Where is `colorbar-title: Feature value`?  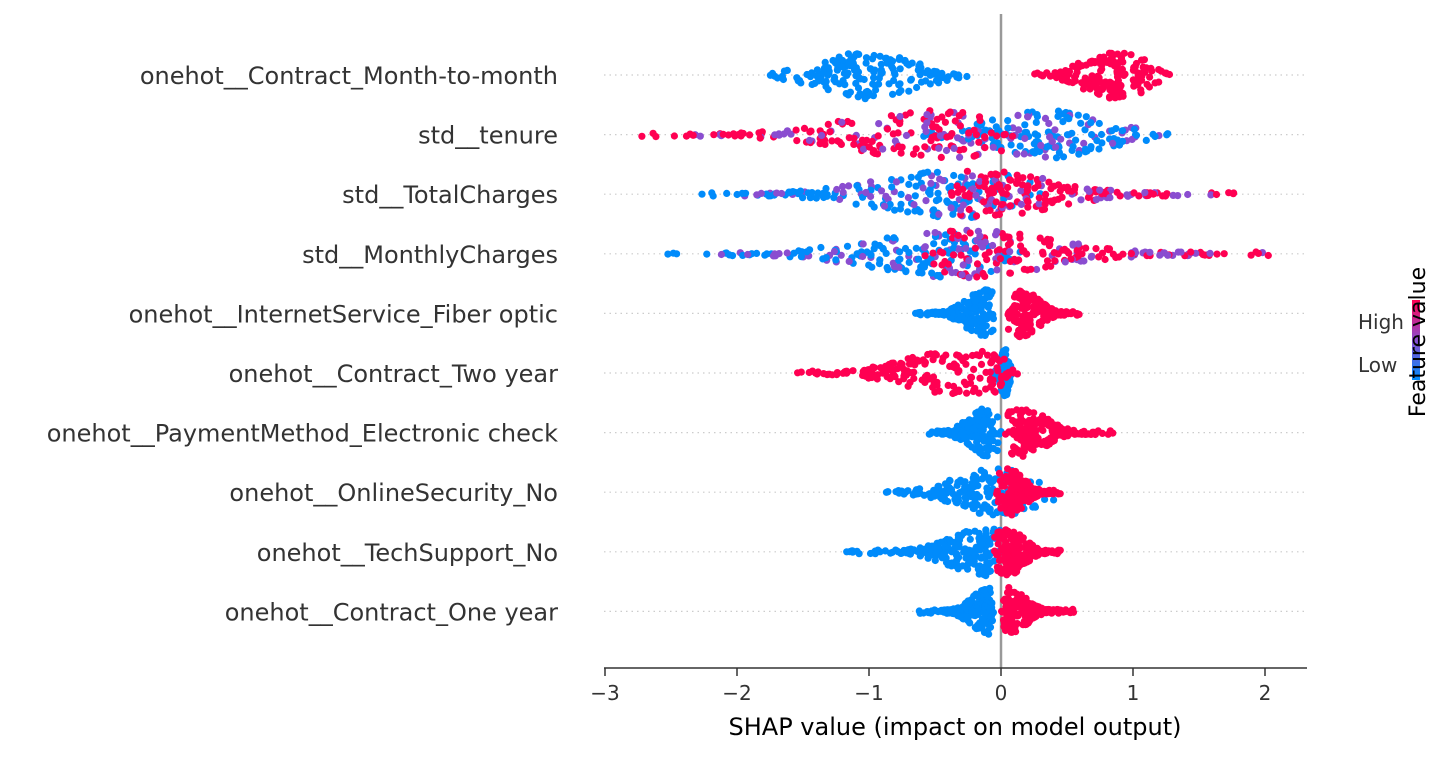 colorbar-title: Feature value is located at coordinates (1418, 342).